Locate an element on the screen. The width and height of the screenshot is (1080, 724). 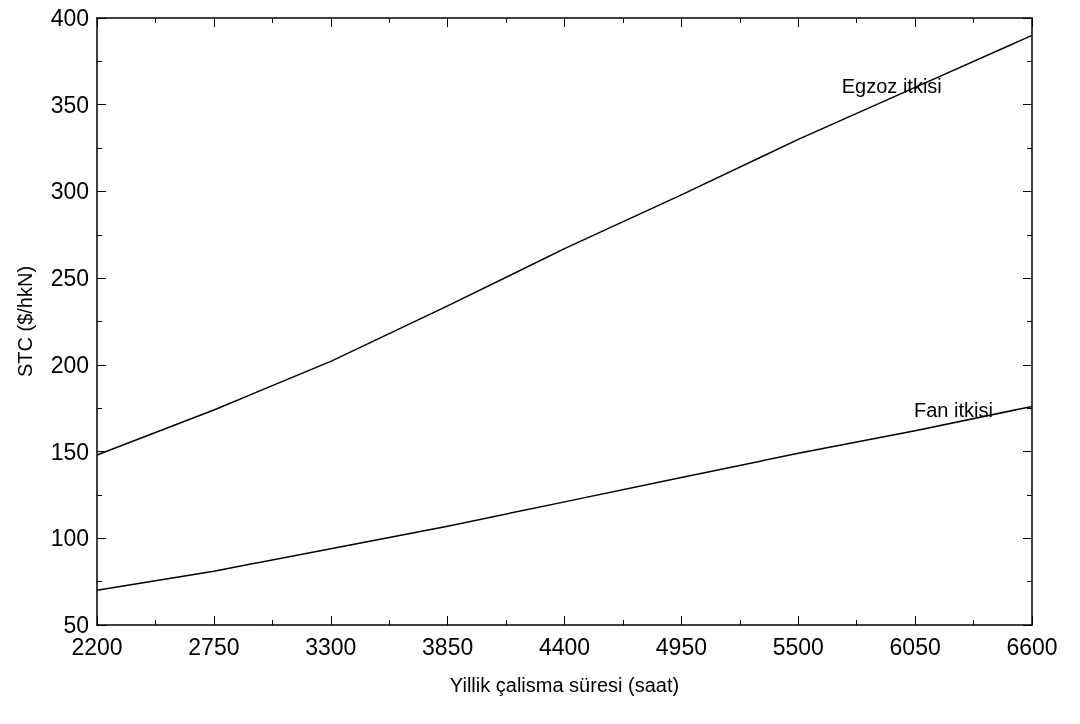
y-tick-label: 300 is located at coordinates (69, 191).